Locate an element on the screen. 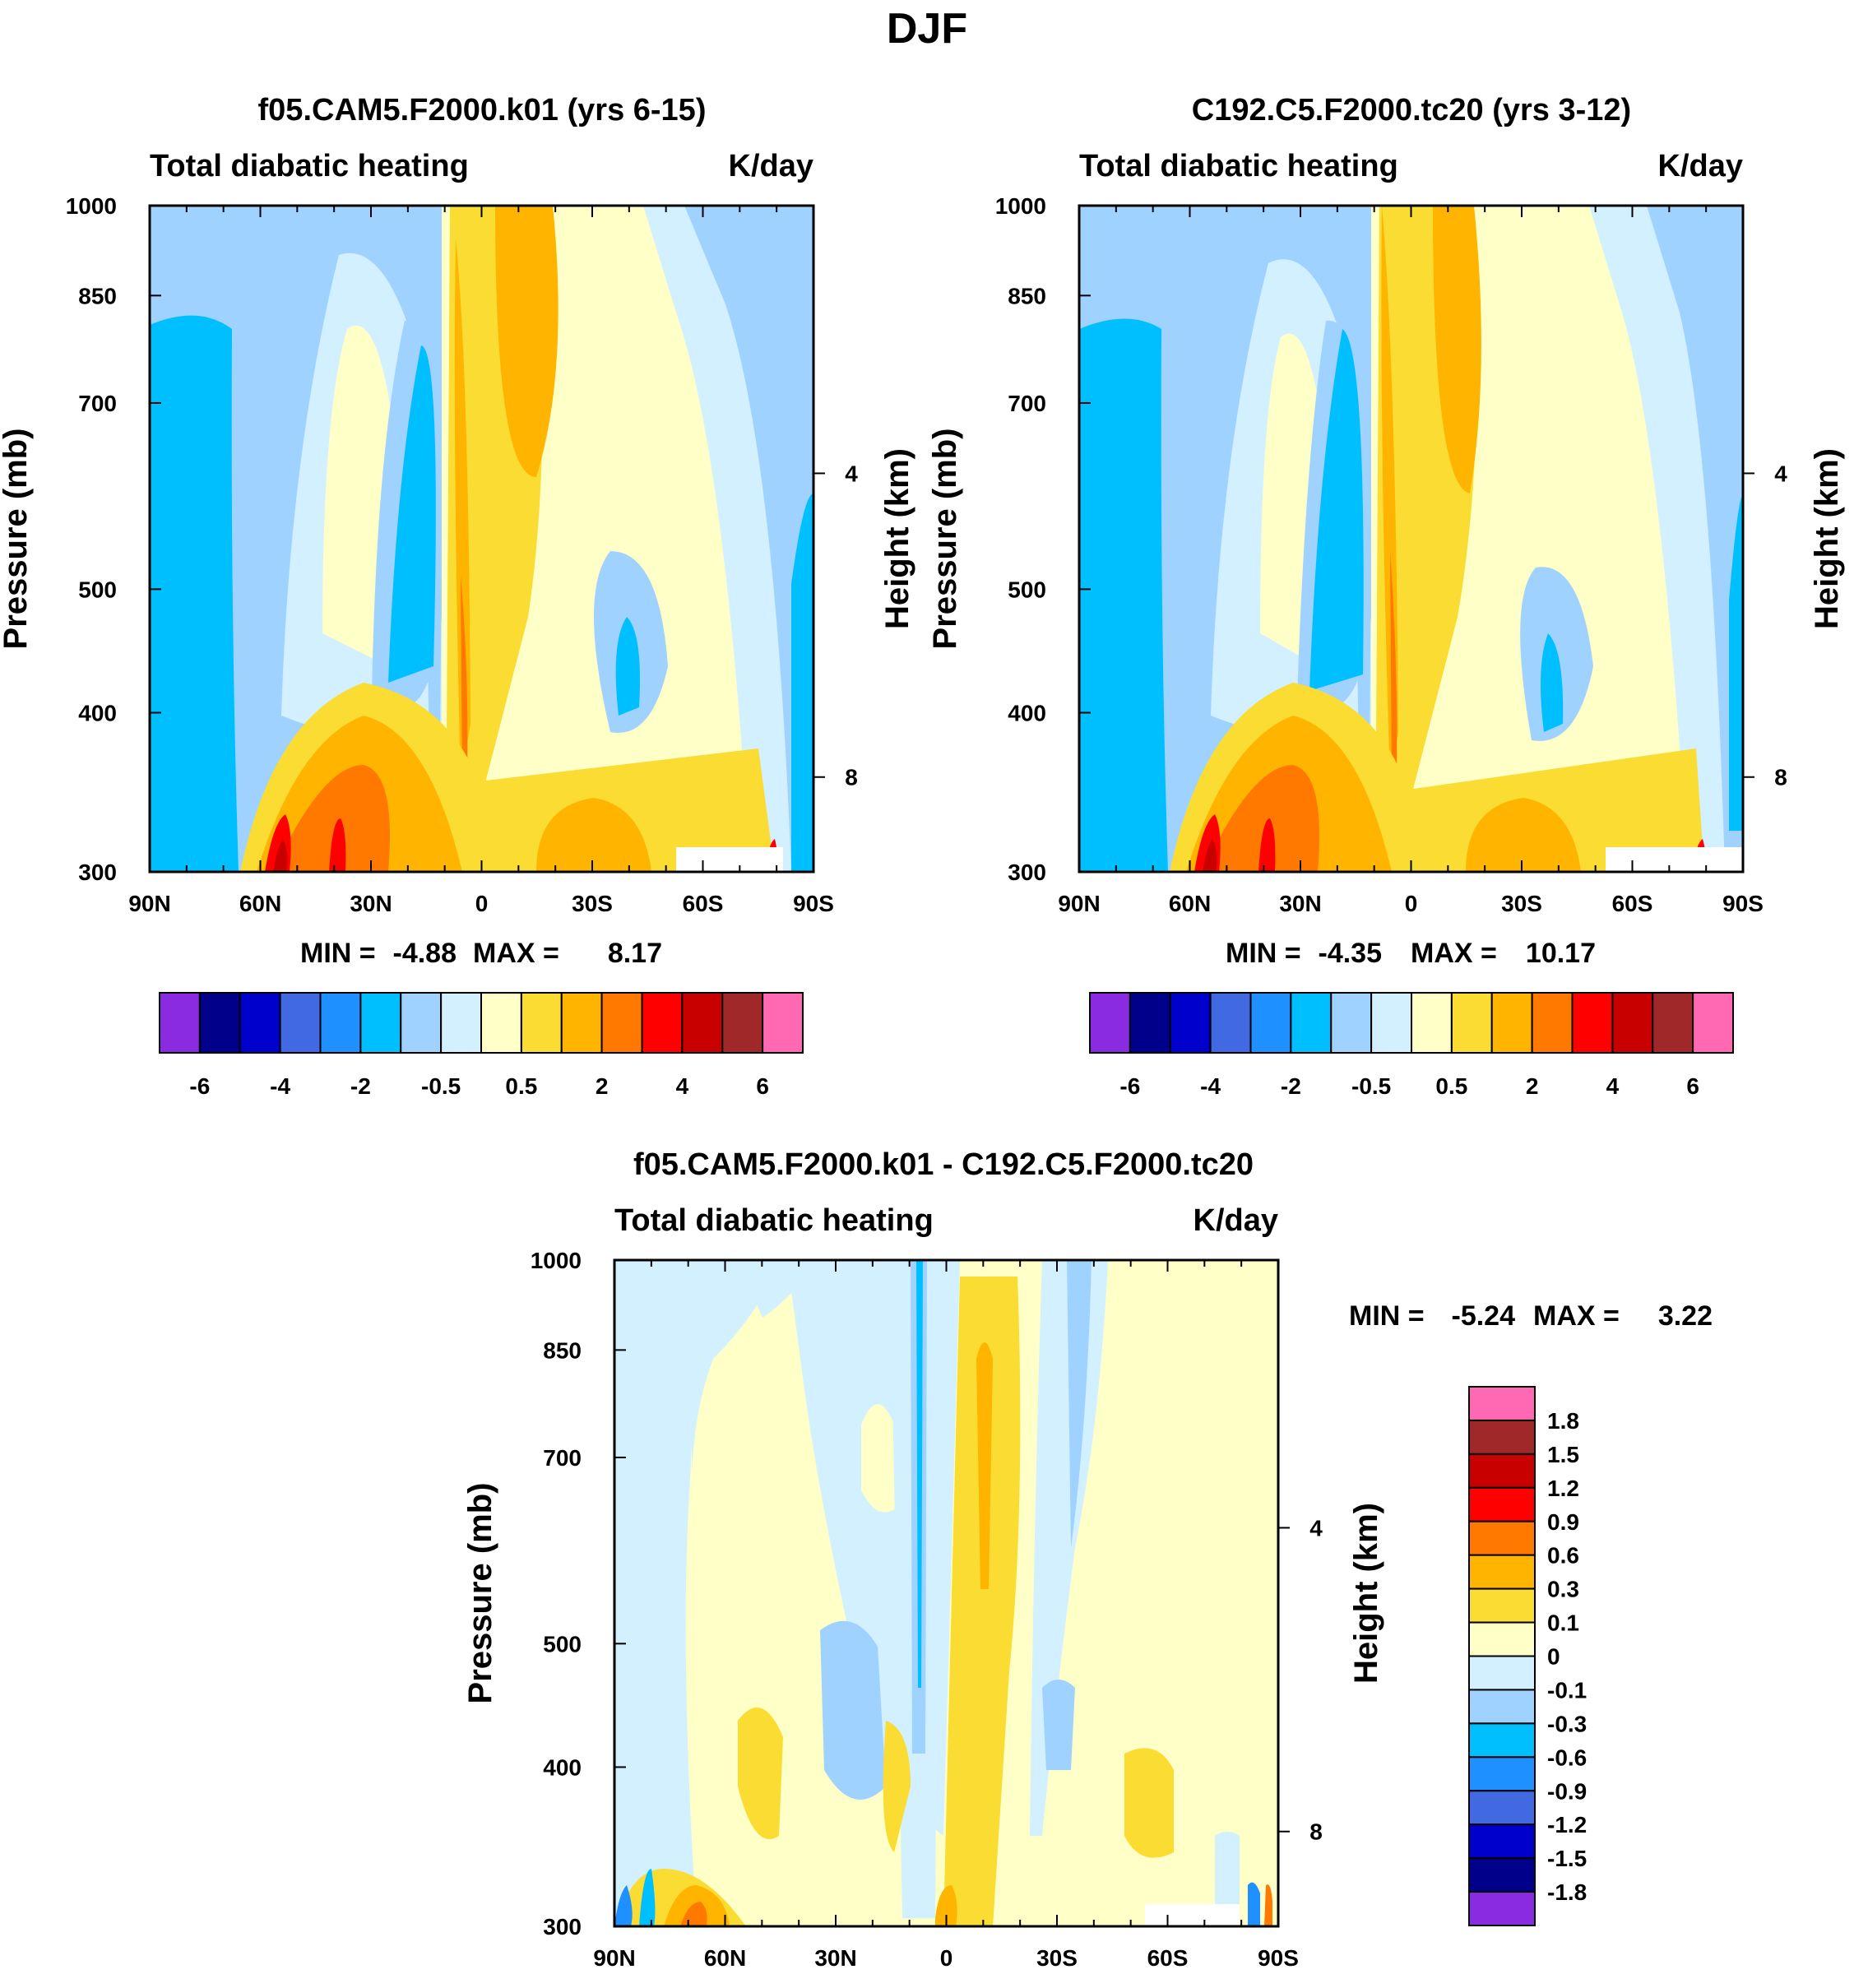 The image size is (1854, 1988). x-tick-label: 90N is located at coordinates (149, 903).